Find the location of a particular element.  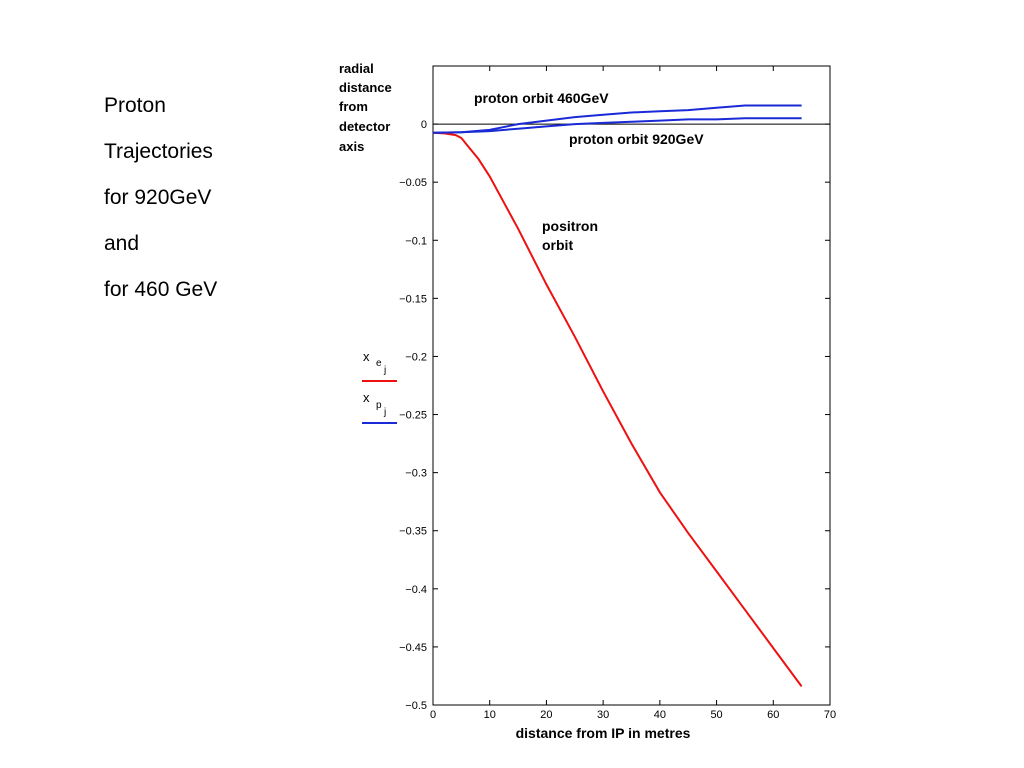

ylabel-line: detector is located at coordinates (364, 126).